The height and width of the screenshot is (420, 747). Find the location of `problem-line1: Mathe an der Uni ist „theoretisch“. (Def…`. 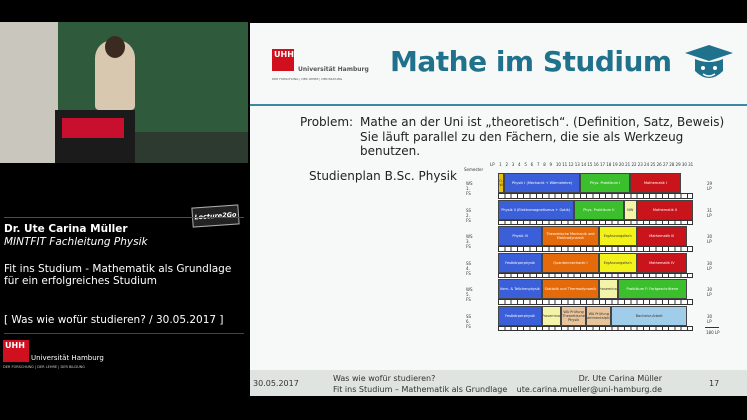

problem-line1: Mathe an der Uni ist „theoretisch“. (Def… is located at coordinates (542, 122).